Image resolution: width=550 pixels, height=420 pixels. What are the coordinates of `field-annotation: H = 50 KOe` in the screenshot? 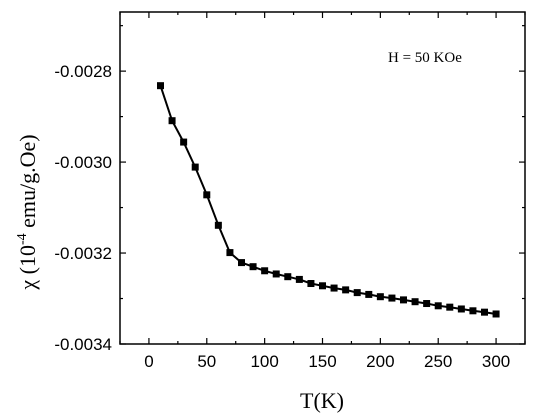 It's located at (425, 58).